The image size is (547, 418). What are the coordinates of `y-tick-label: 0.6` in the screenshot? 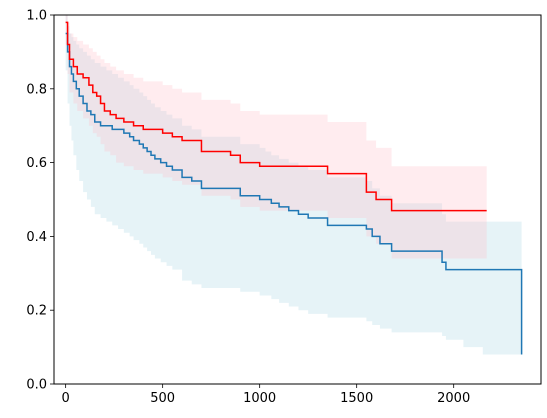 It's located at (36, 163).